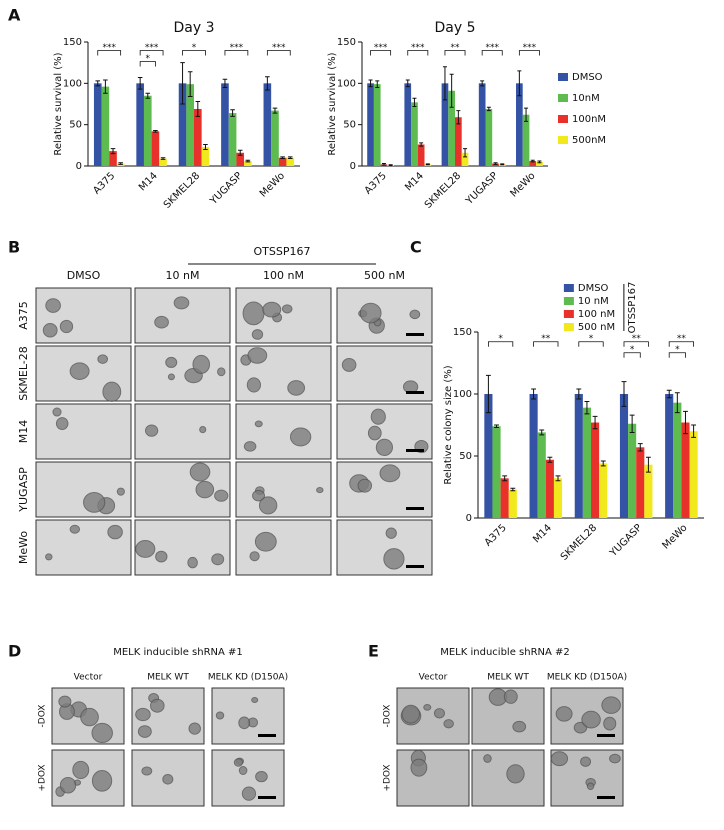  Describe the element at coordinates (589, 119) in the screenshot. I see `legend-label: 100nM` at that location.